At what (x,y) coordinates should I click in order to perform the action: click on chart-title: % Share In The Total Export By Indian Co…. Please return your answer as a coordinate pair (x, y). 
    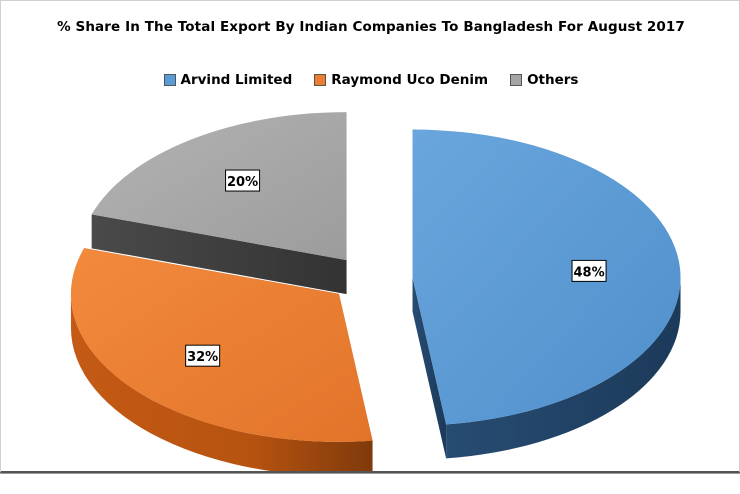
    Looking at the image, I should click on (371, 27).